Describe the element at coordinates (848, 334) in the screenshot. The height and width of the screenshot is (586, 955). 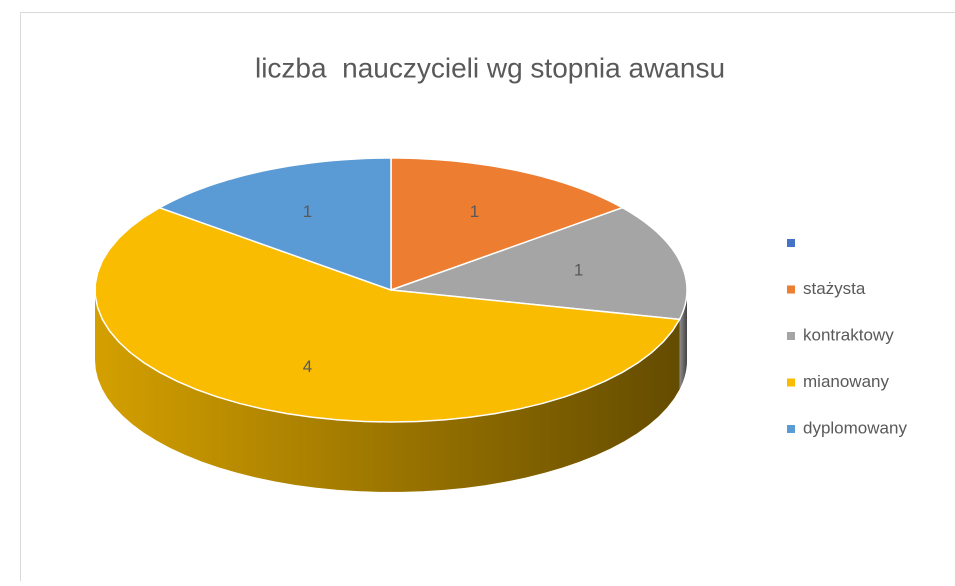
I see `legend-label: kontraktowy` at that location.